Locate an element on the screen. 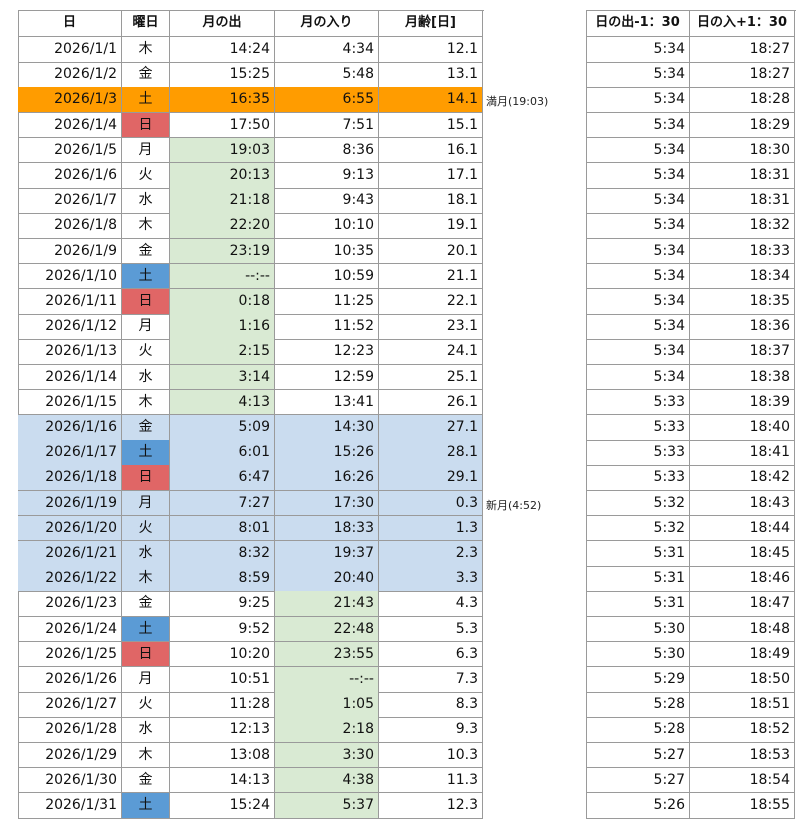 This screenshot has width=800, height=827. table-cell: 4:34 is located at coordinates (327, 50).